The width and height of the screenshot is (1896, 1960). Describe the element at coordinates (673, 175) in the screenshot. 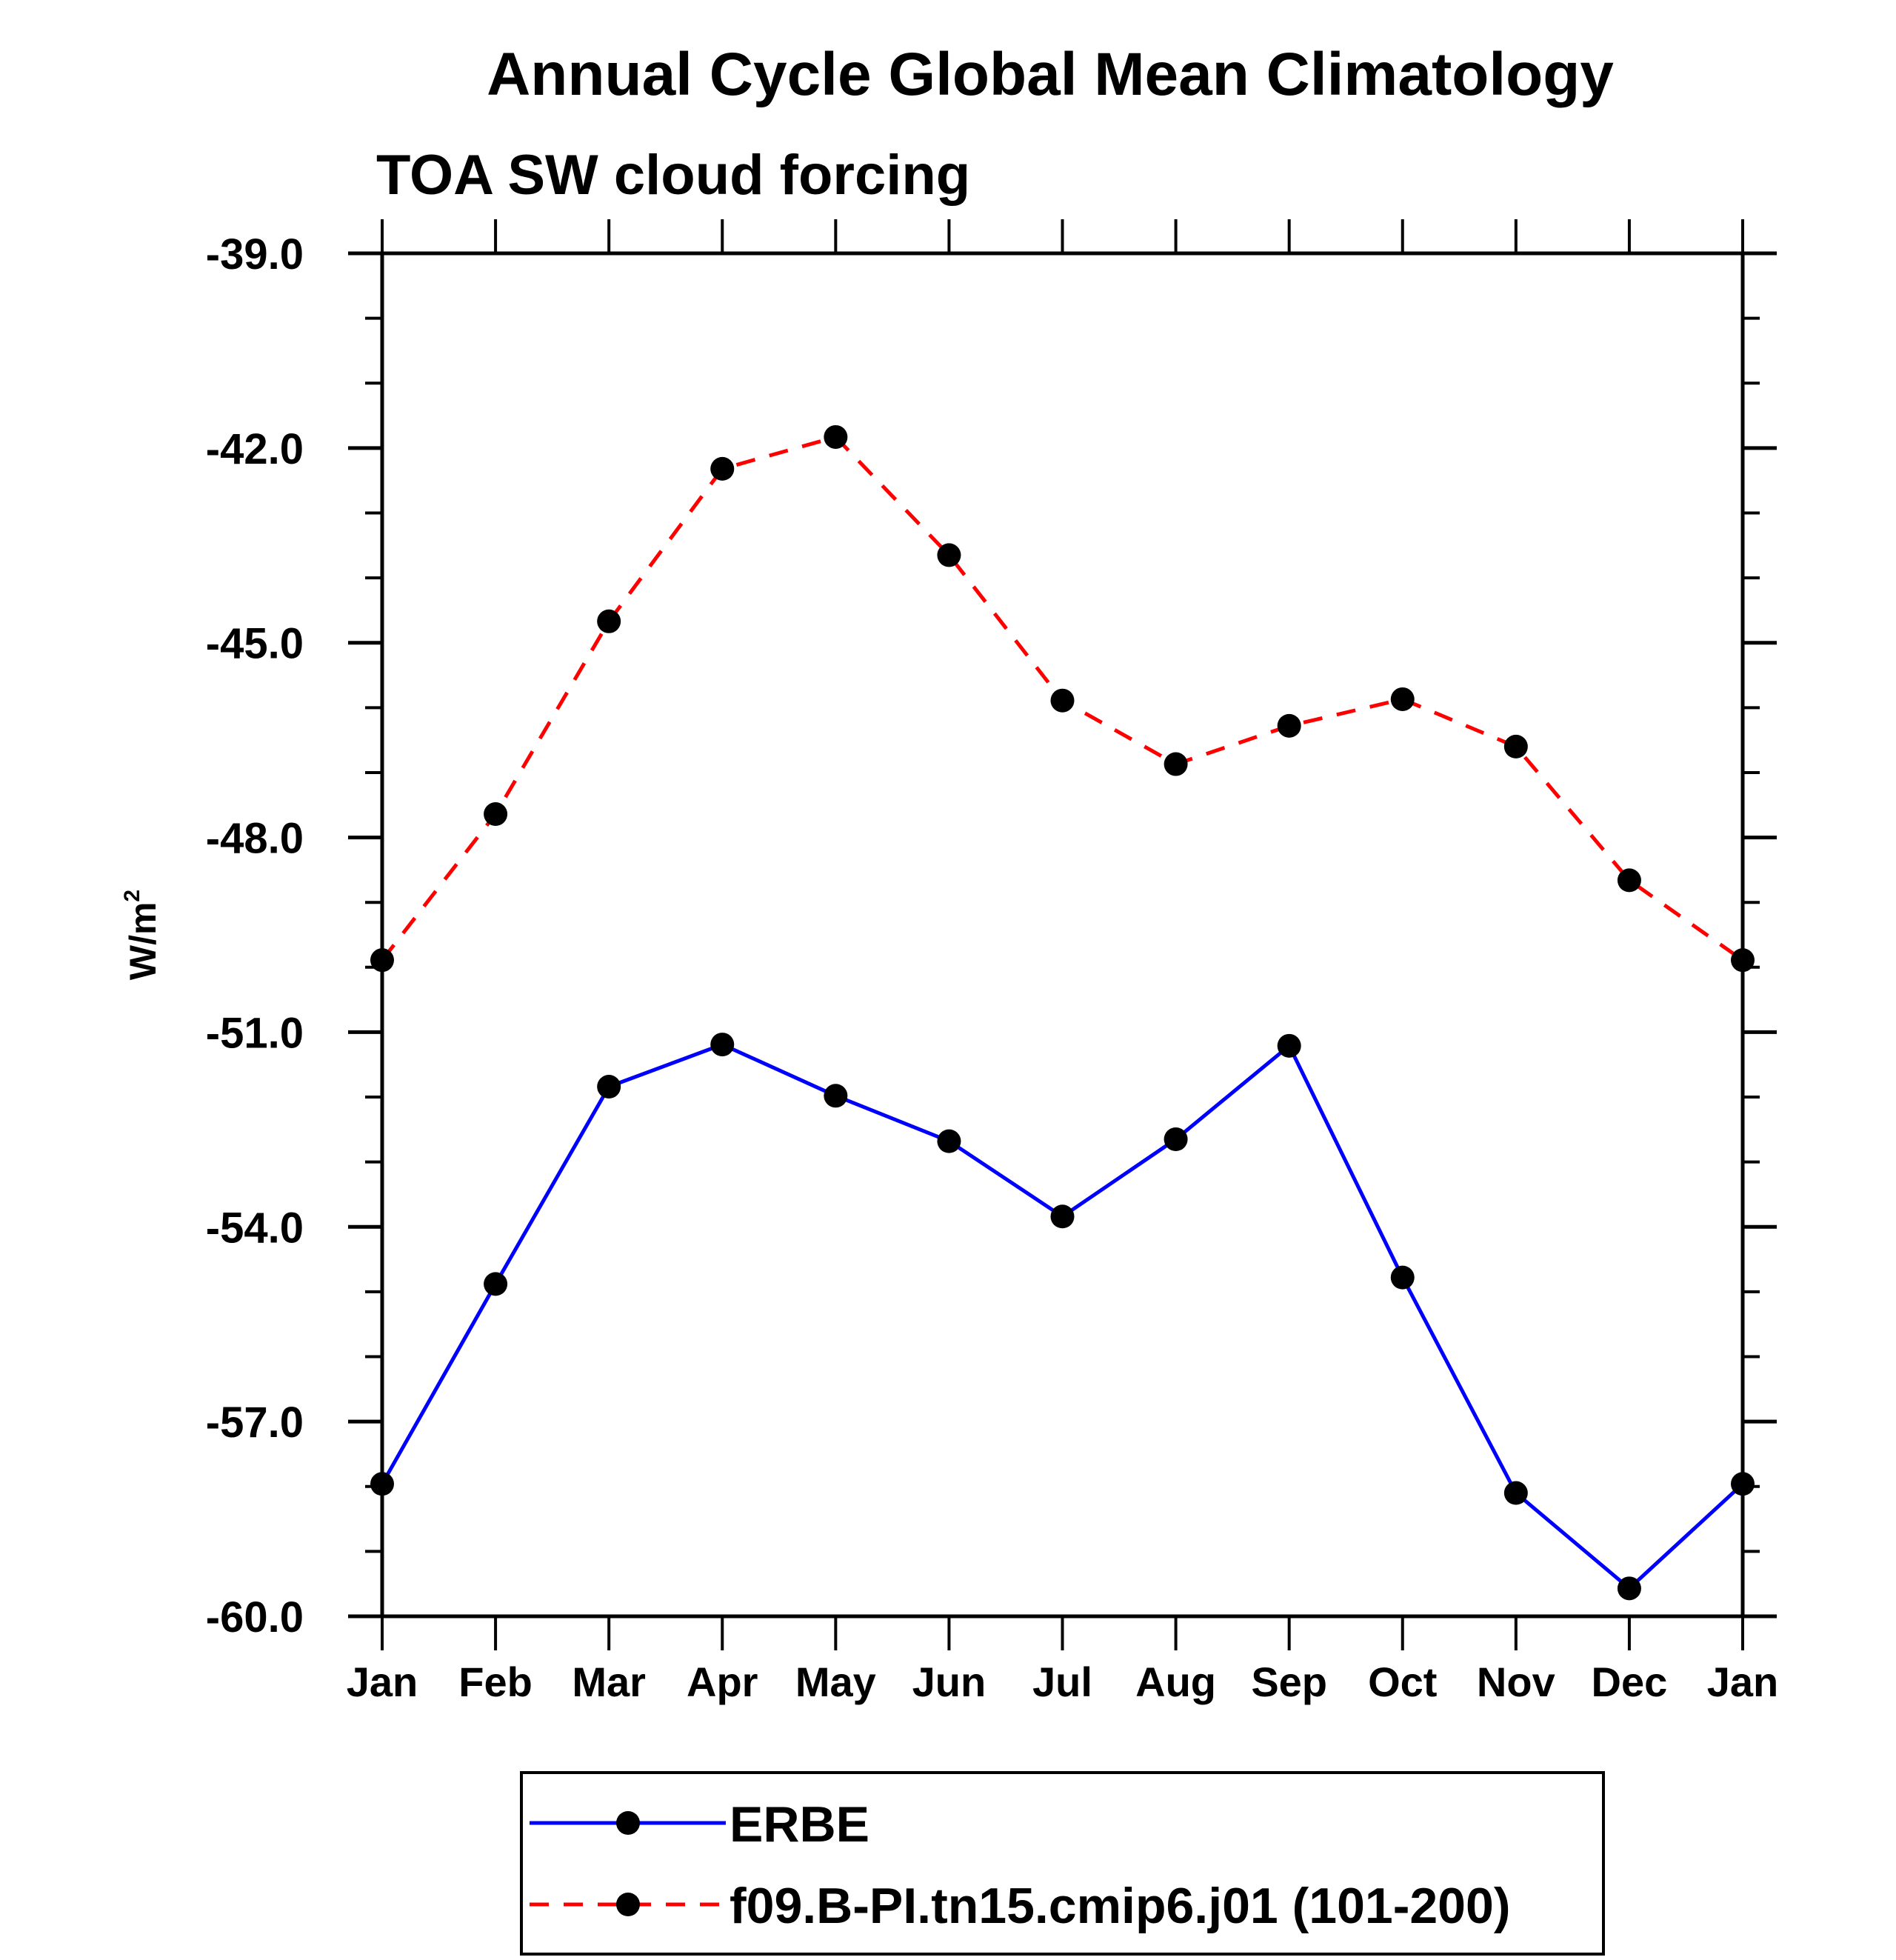

I see `chart-subtitle: TOA SW cloud forcing` at that location.